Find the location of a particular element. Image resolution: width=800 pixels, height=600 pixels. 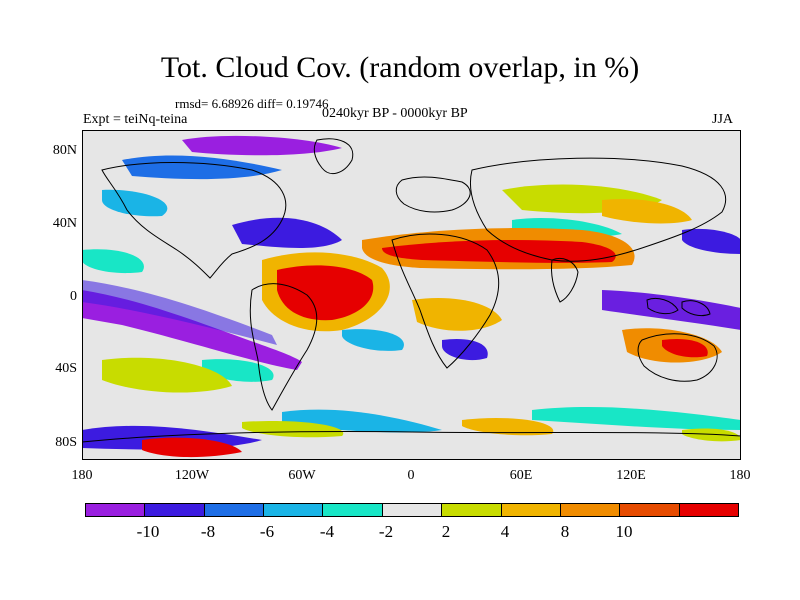

experiment-text: Expt = teiNq-teina is located at coordinates (135, 119).